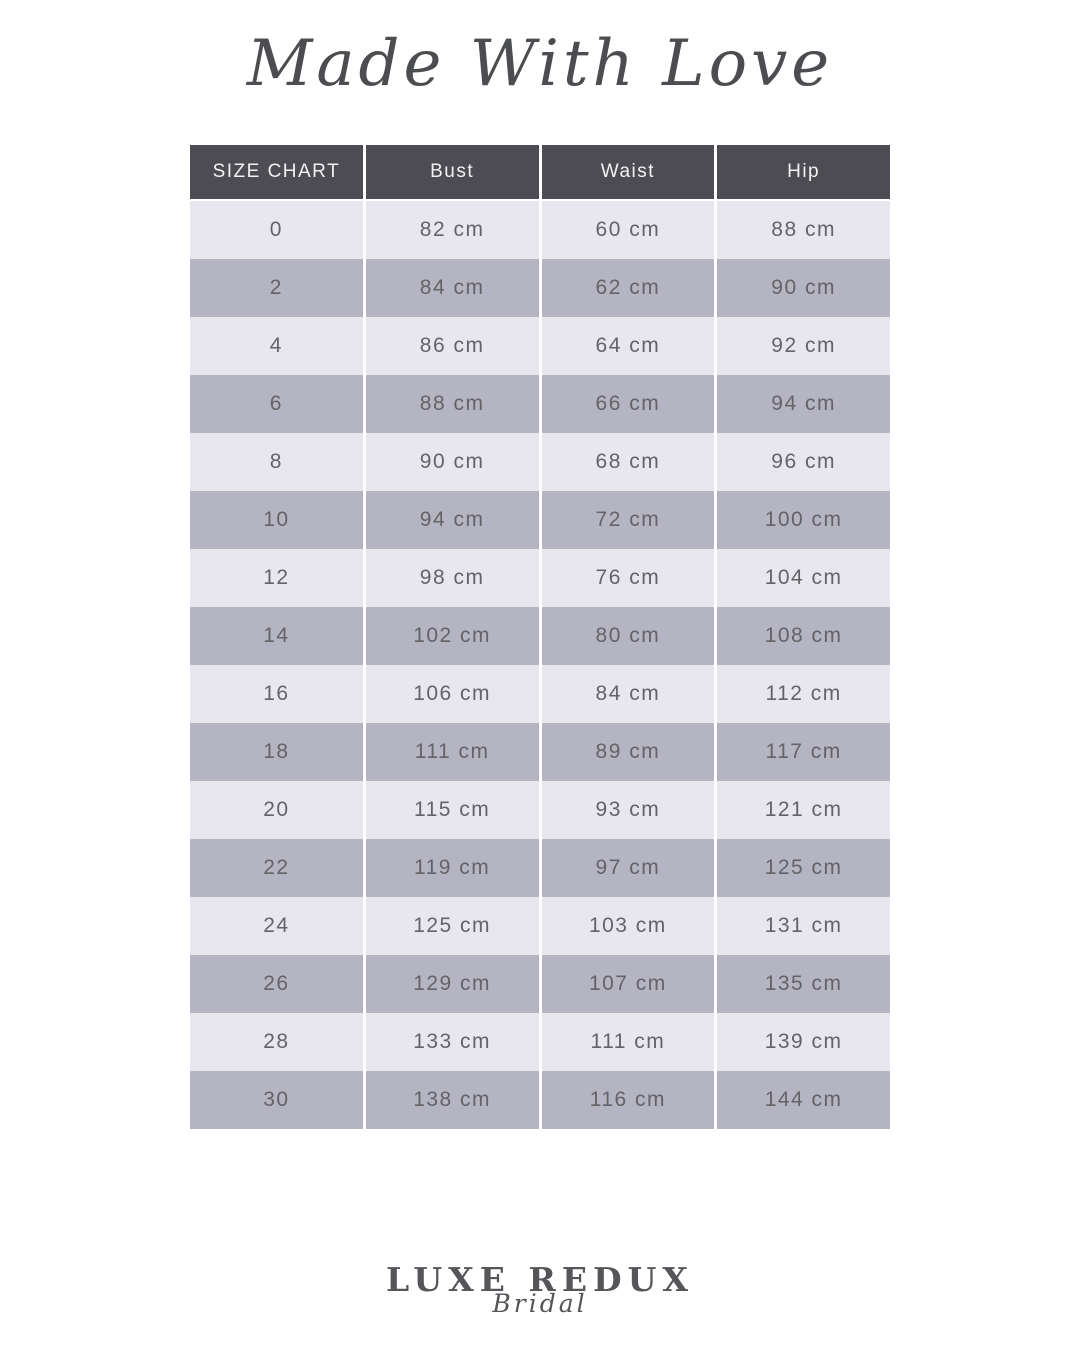 This screenshot has height=1350, width=1080. I want to click on table-row-size-4: 4 86 cm 64 cm 92 cm, so click(540, 346).